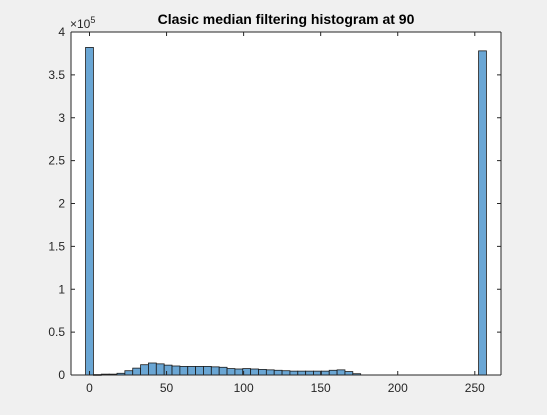 Image resolution: width=547 pixels, height=415 pixels. What do you see at coordinates (56, 332) in the screenshot?
I see `y-tick-label: 0.5` at bounding box center [56, 332].